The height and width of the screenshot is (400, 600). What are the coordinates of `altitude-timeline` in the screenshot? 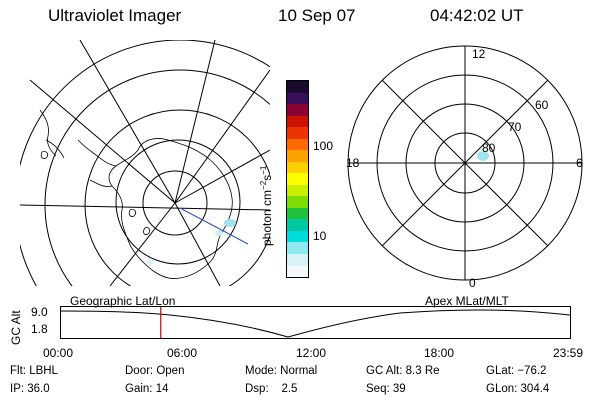 It's located at (315, 322).